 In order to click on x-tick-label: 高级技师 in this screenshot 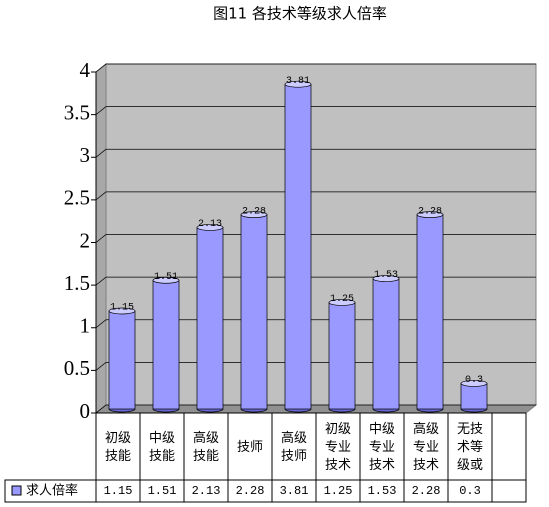, I will do `click(294, 447)`.